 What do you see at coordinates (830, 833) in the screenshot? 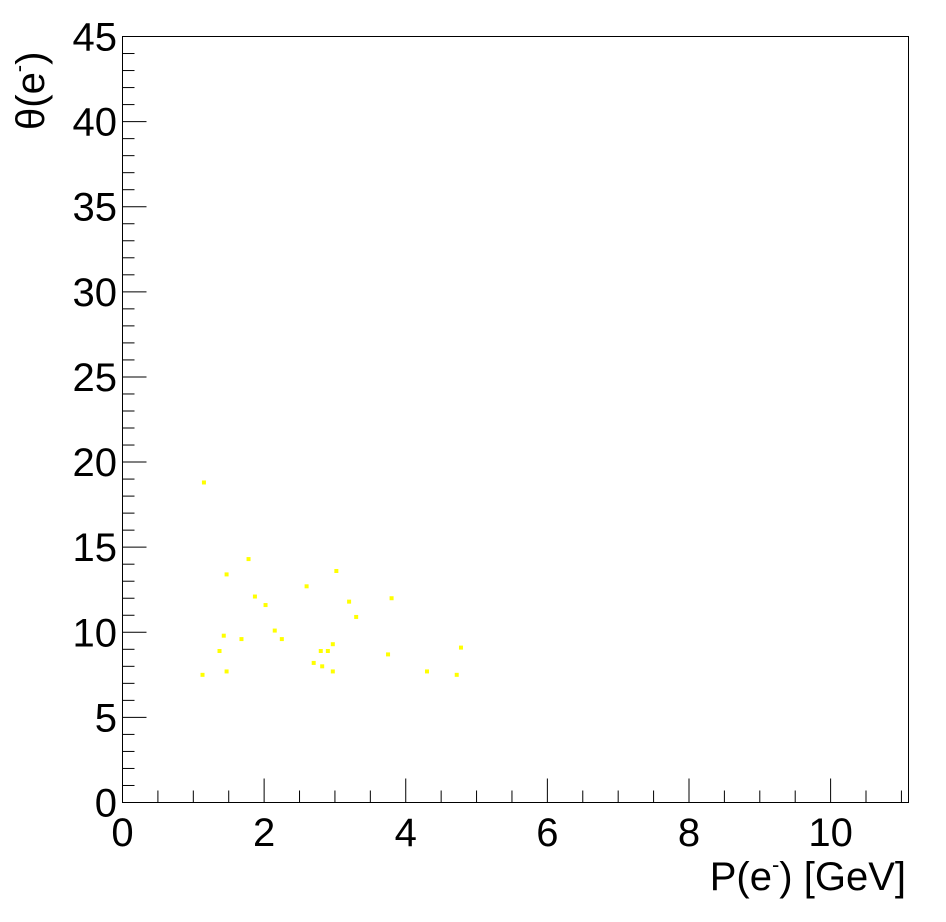
I see `x-tick-label: 10` at bounding box center [830, 833].